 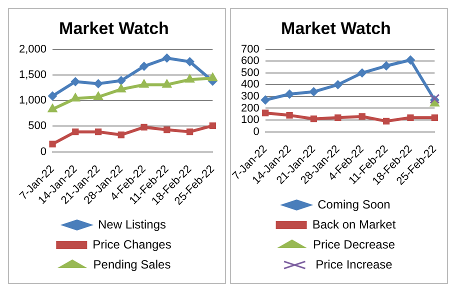 What do you see at coordinates (132, 224) in the screenshot?
I see `legend-label: New Listings` at bounding box center [132, 224].